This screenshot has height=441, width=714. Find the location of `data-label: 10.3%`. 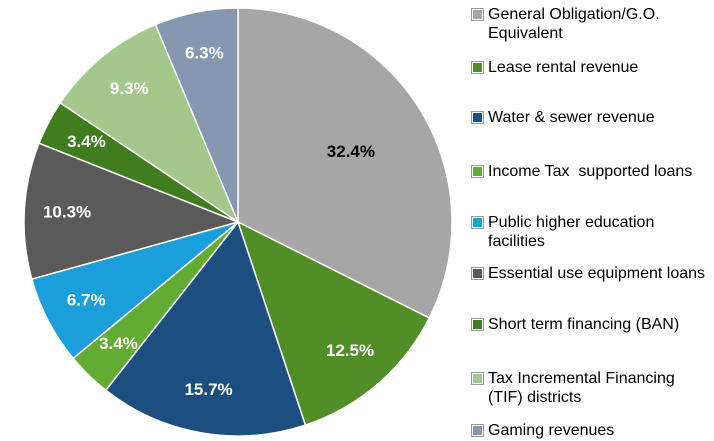

data-label: 10.3% is located at coordinates (67, 211).